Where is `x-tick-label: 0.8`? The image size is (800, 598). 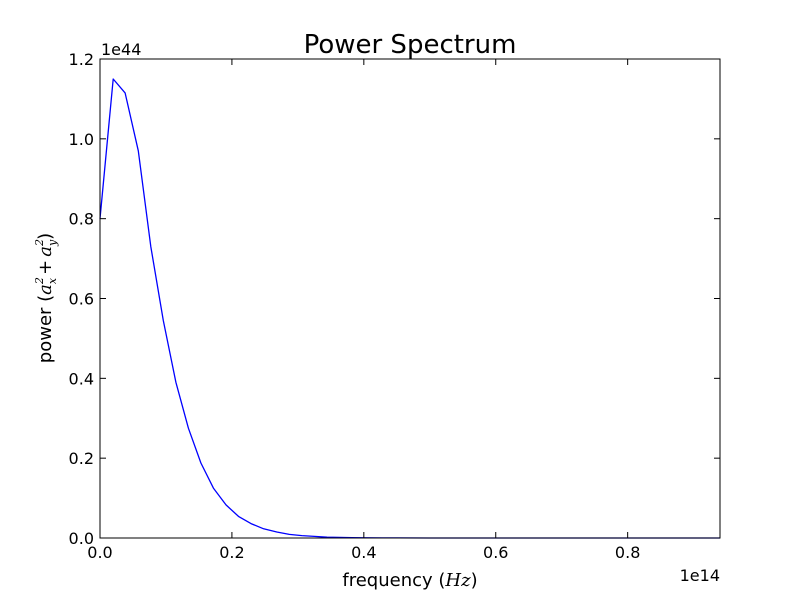
x-tick-label: 0.8 is located at coordinates (627, 552).